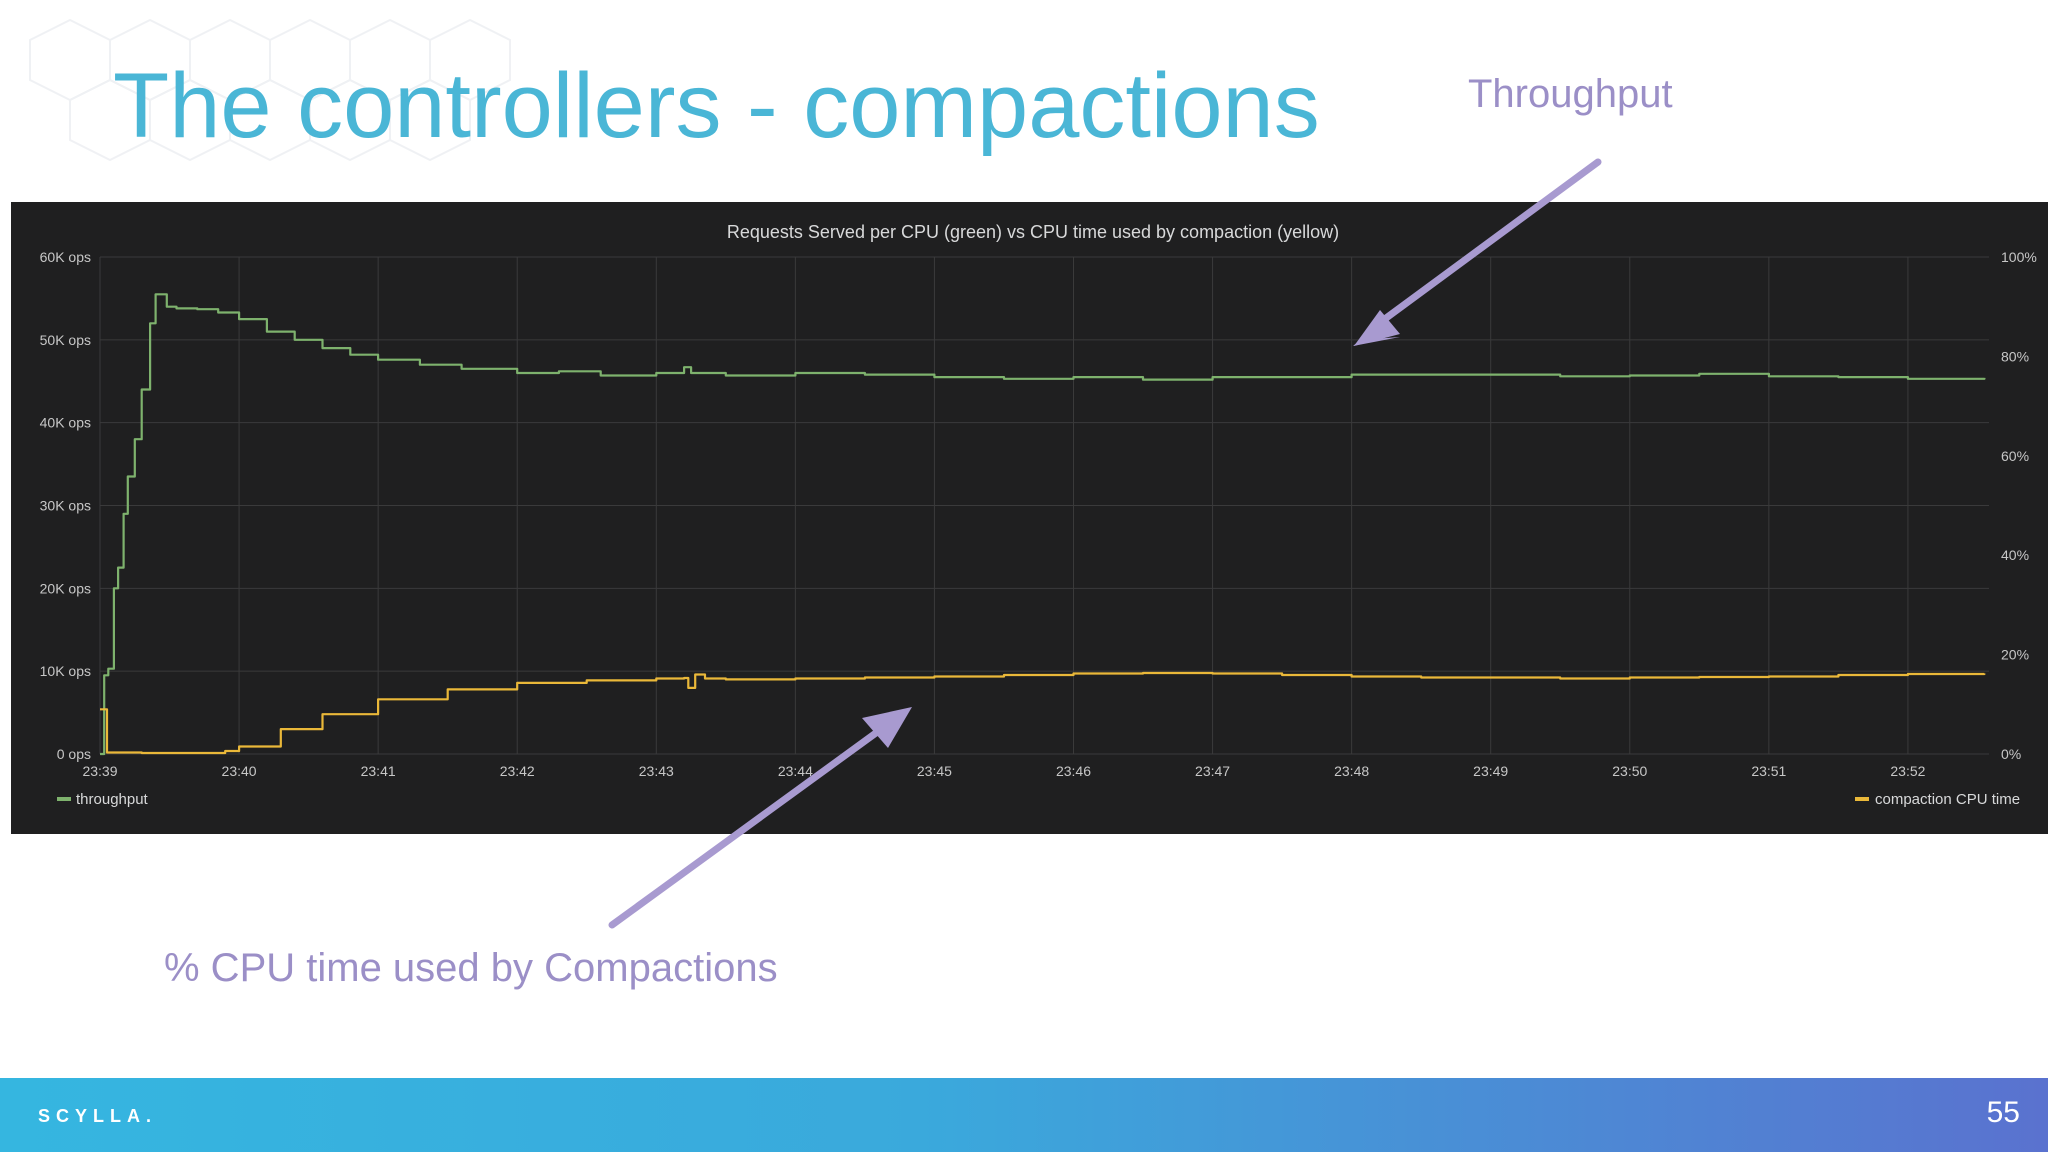 This screenshot has height=1152, width=2048. Describe the element at coordinates (64, 799) in the screenshot. I see `legend-swatch-throughput` at that location.